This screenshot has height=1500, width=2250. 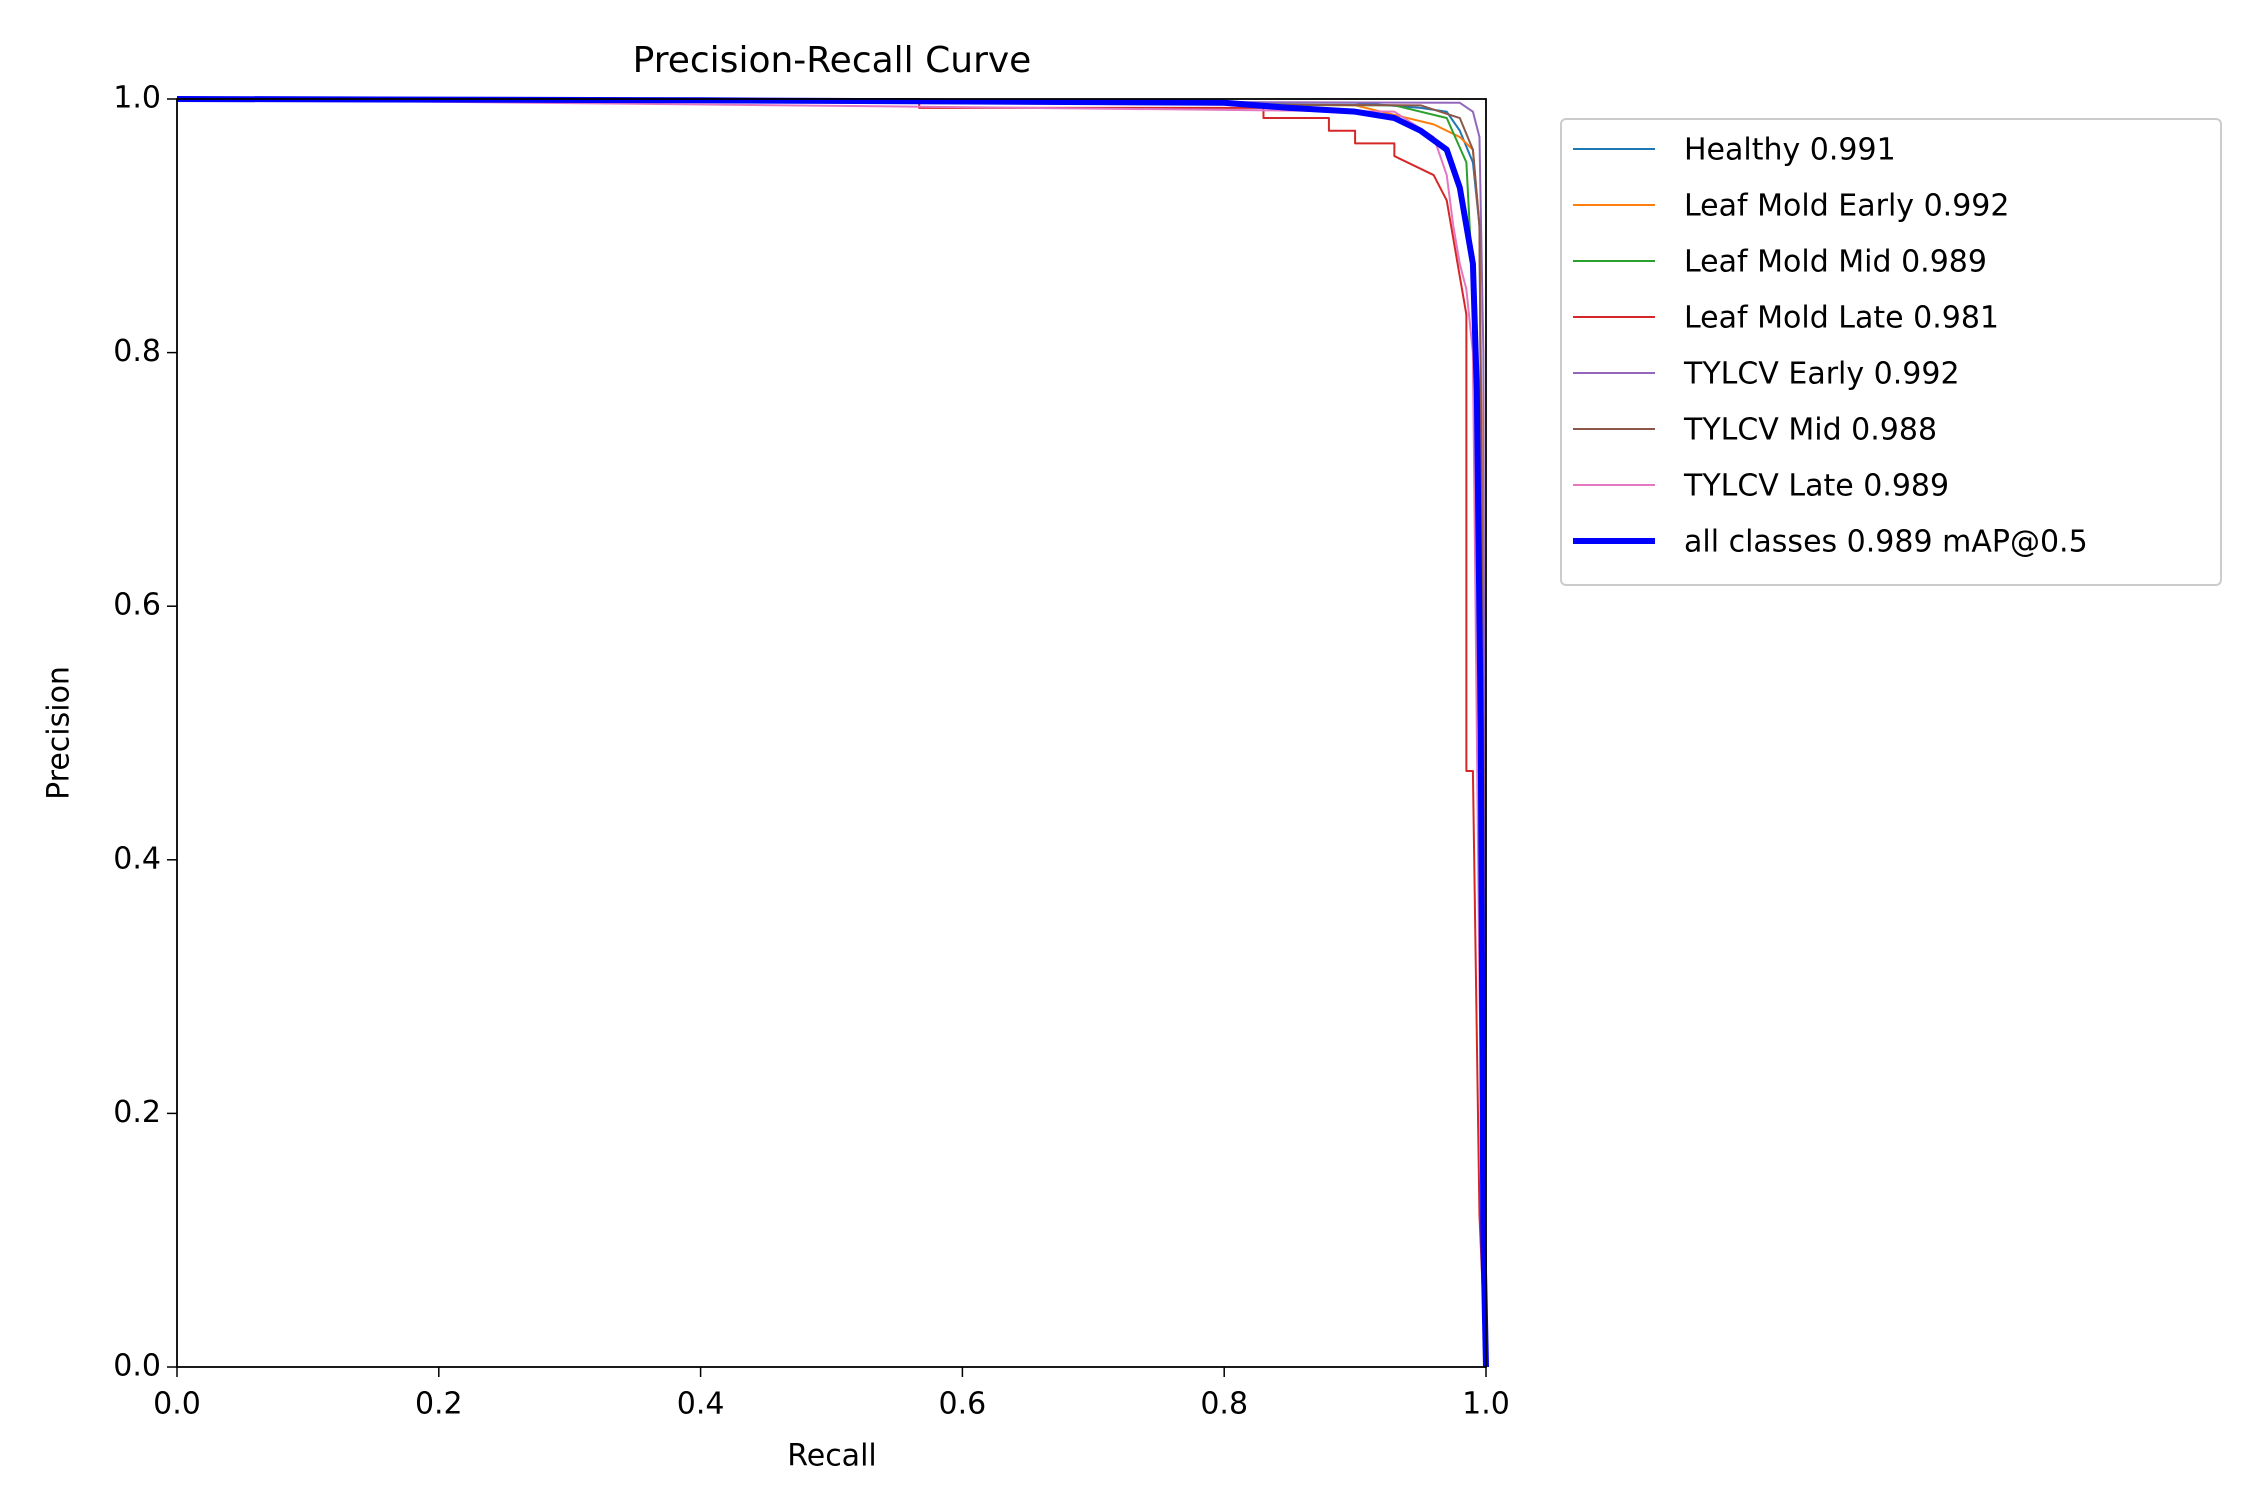 What do you see at coordinates (177, 1404) in the screenshot?
I see `x-tick-label: 0.0` at bounding box center [177, 1404].